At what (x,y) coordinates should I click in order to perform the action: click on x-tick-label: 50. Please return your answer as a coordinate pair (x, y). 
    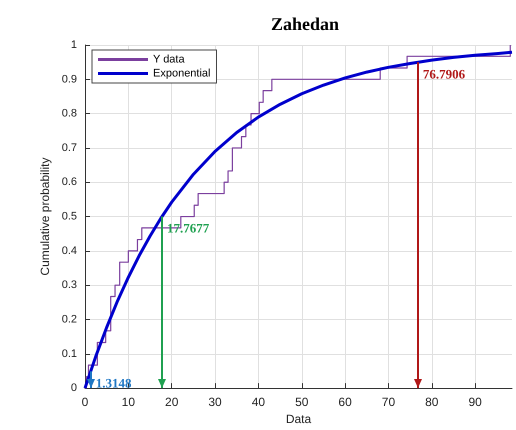
    Looking at the image, I should click on (302, 402).